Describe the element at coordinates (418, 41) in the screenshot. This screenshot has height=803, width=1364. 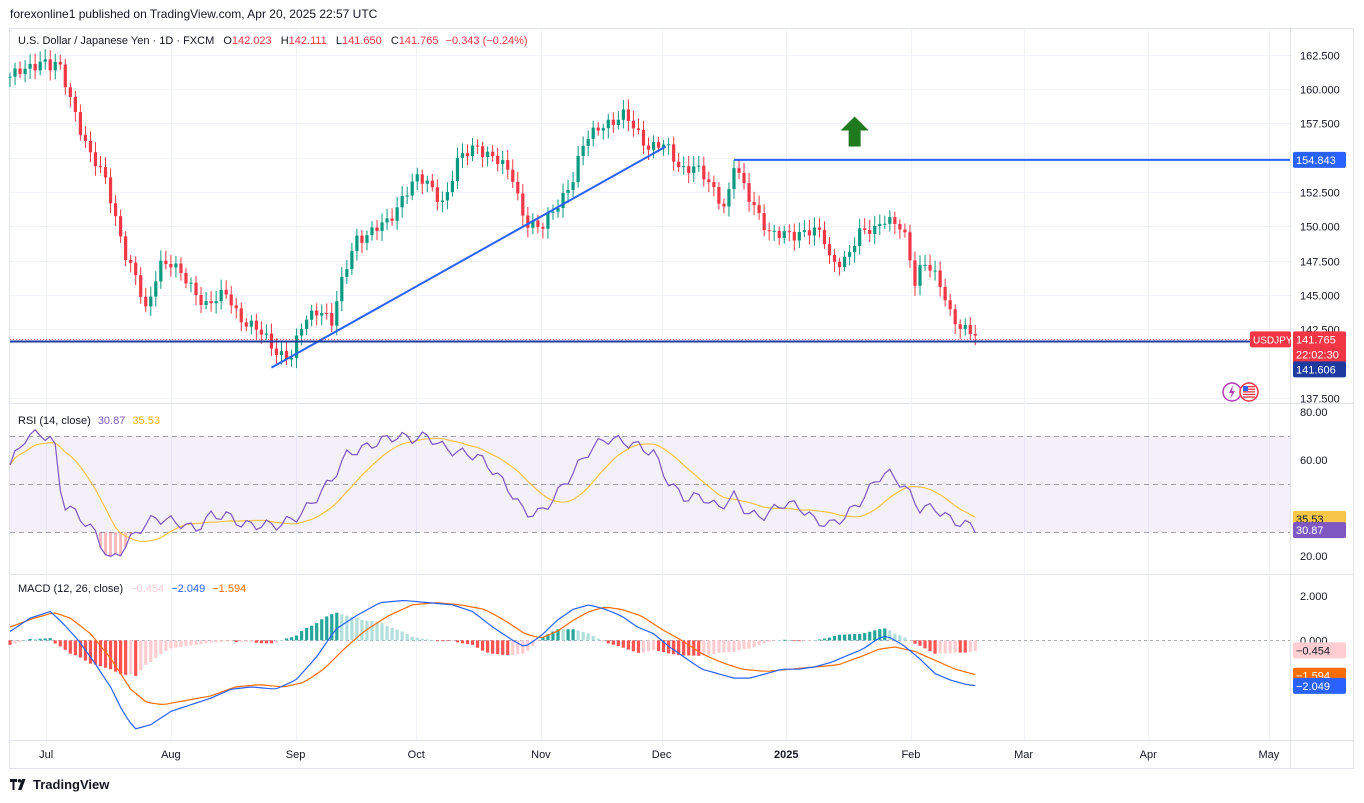
I see `close-value: 141.765` at that location.